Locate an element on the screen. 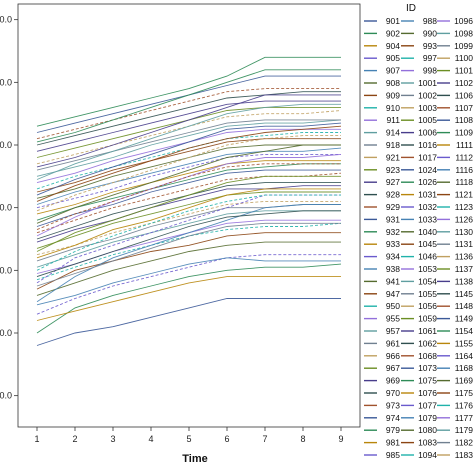  legend-label: 918 is located at coordinates (393, 145).